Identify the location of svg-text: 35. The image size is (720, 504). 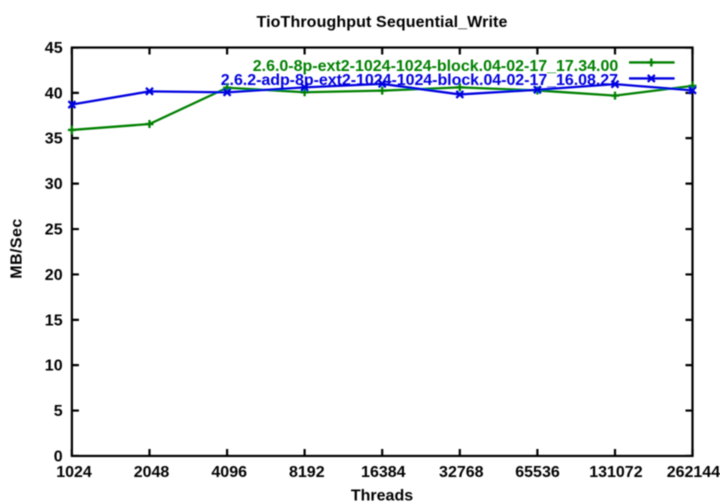
(54, 139).